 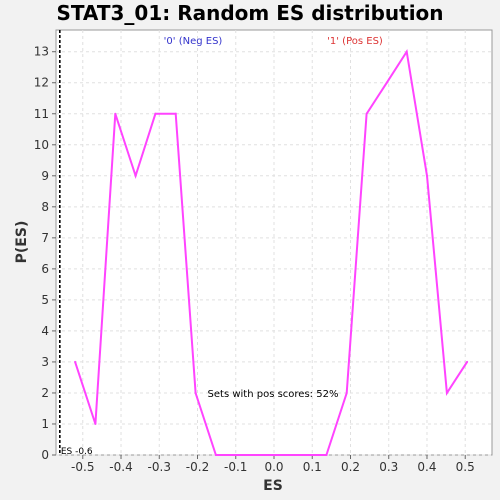 I want to click on y-tick-label: 9, so click(x=45, y=176).